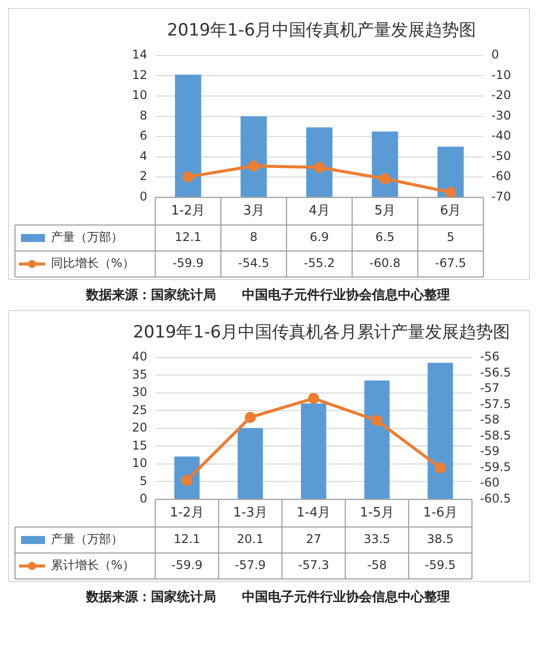 Image resolution: width=544 pixels, height=668 pixels. I want to click on data-label: 20.1, so click(250, 539).